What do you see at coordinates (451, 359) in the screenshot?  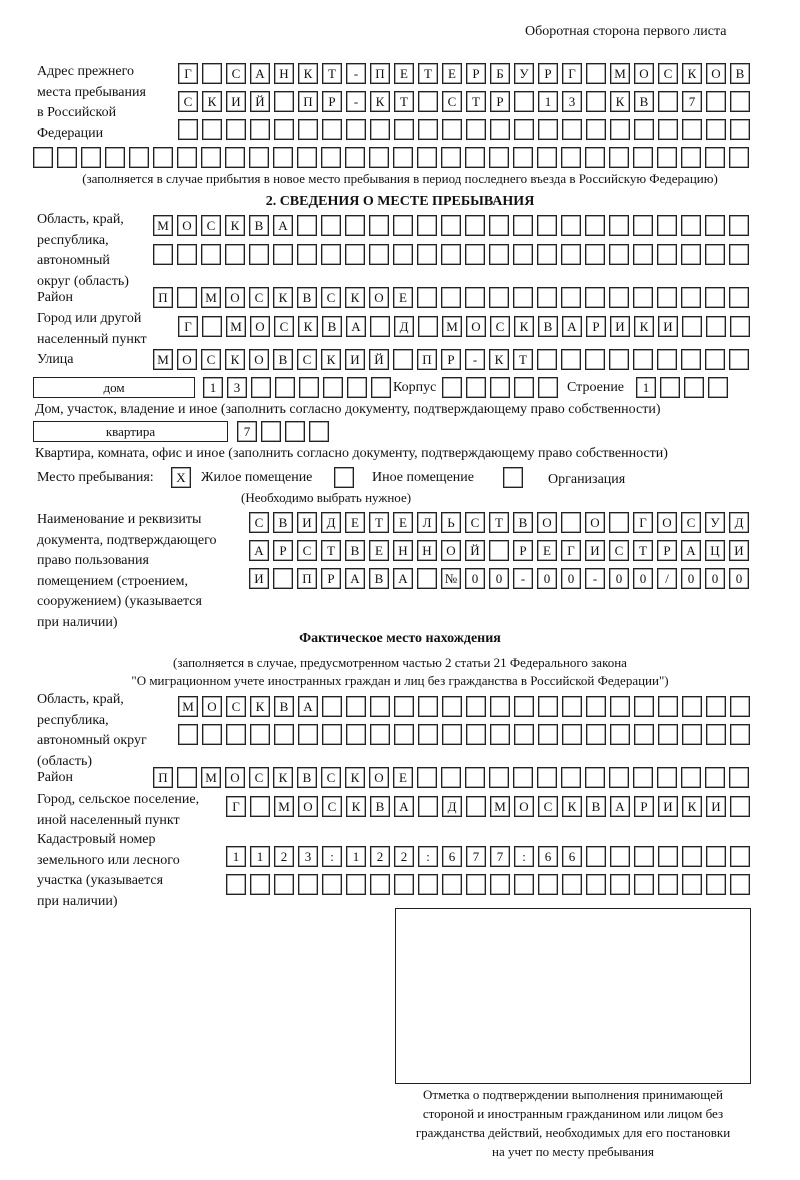 I see `letter-cell: Р` at bounding box center [451, 359].